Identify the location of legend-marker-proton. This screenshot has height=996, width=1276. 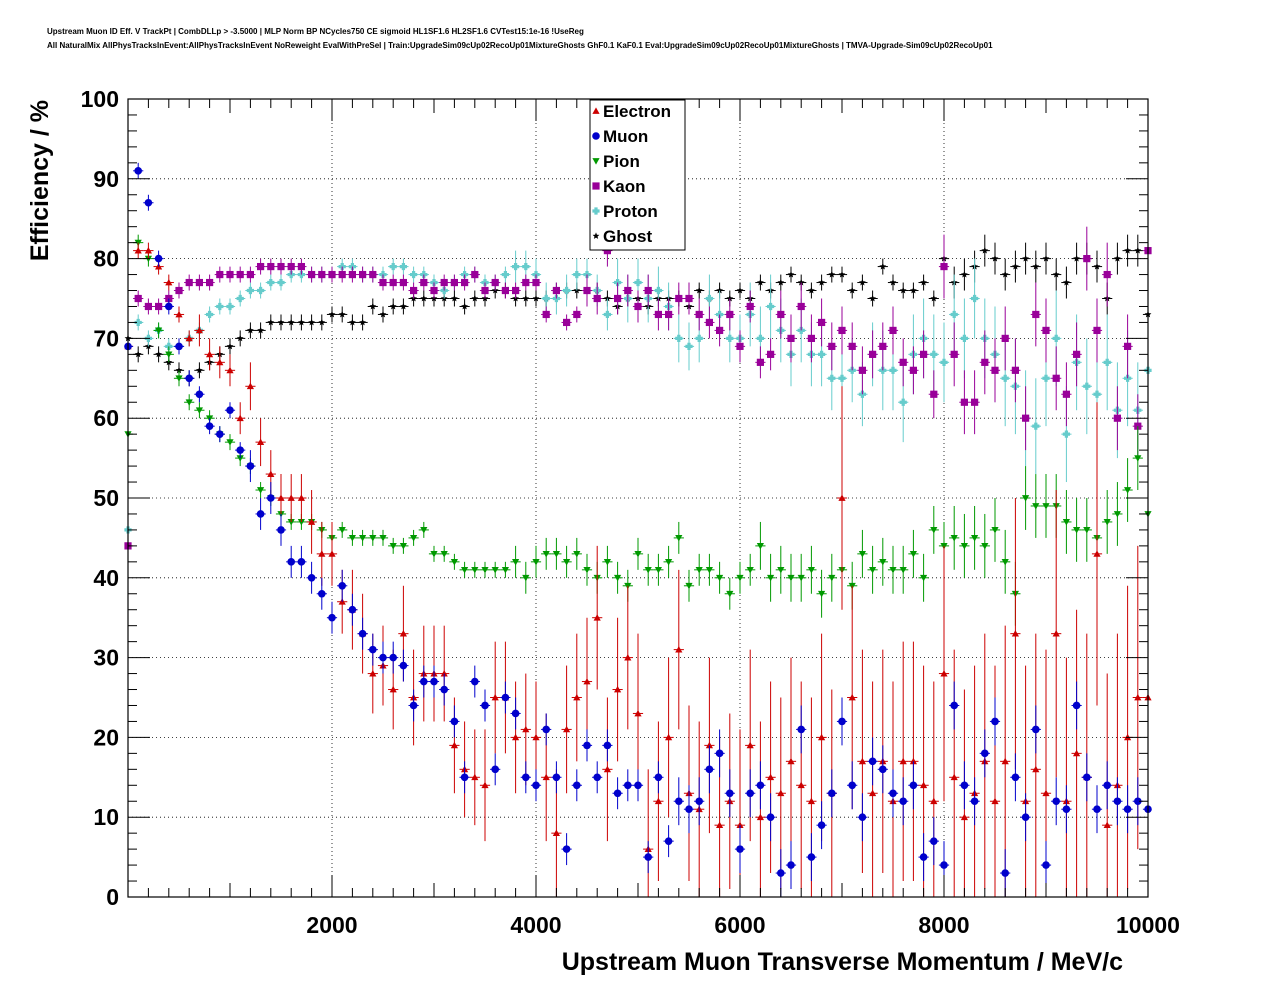
(596, 211).